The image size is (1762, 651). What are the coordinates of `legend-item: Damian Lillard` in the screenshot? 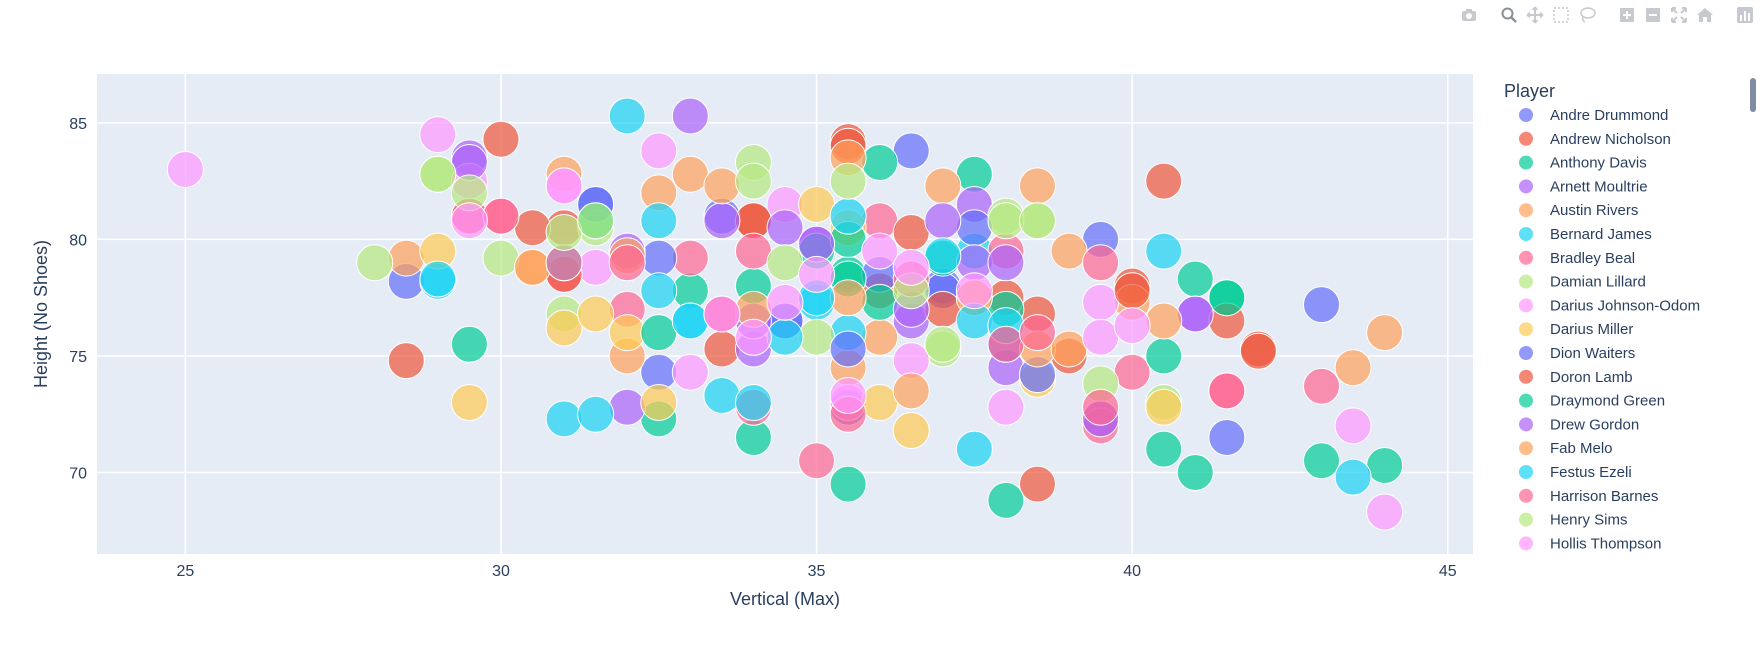 It's located at (1582, 282).